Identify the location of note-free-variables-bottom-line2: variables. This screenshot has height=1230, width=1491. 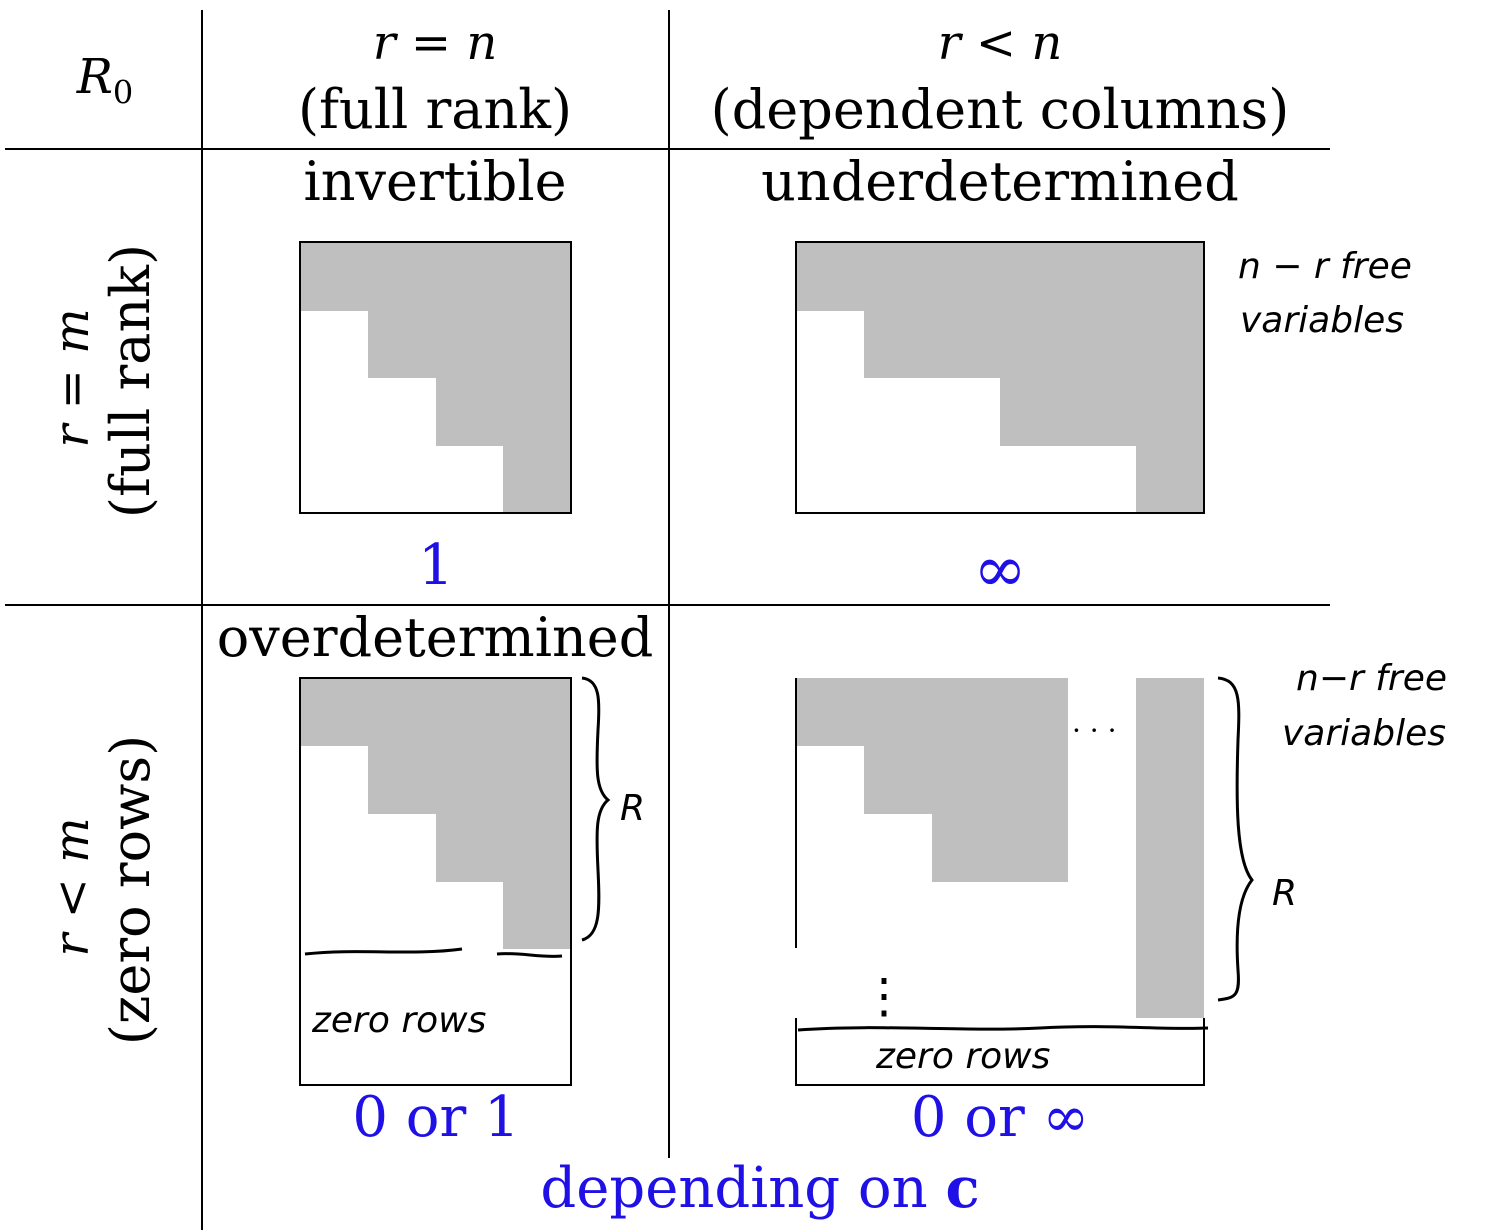
(1364, 733).